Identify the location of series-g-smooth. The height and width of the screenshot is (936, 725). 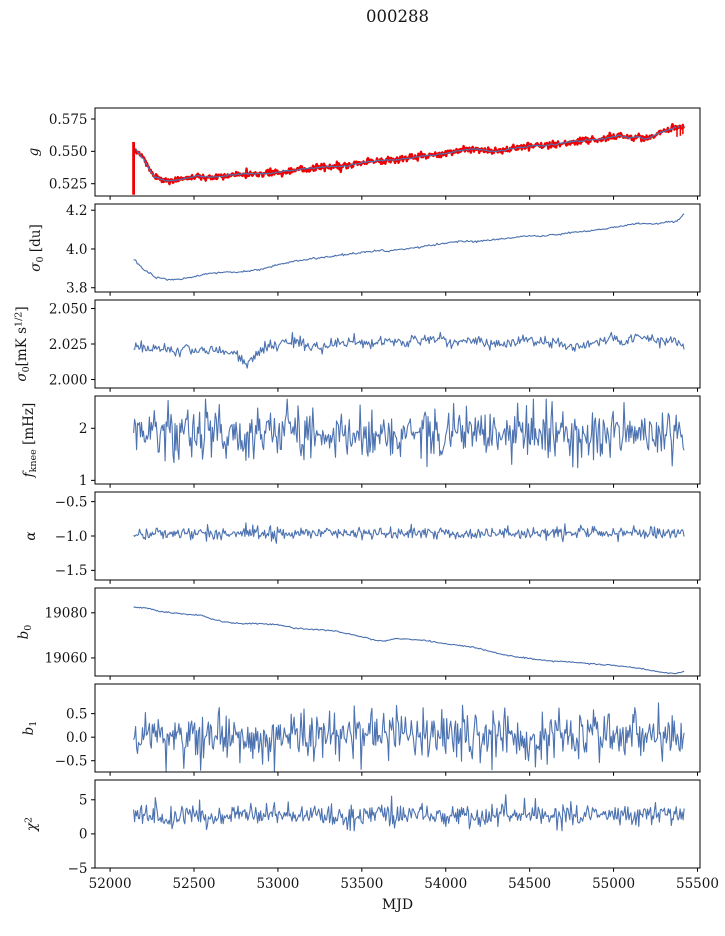
(409, 154).